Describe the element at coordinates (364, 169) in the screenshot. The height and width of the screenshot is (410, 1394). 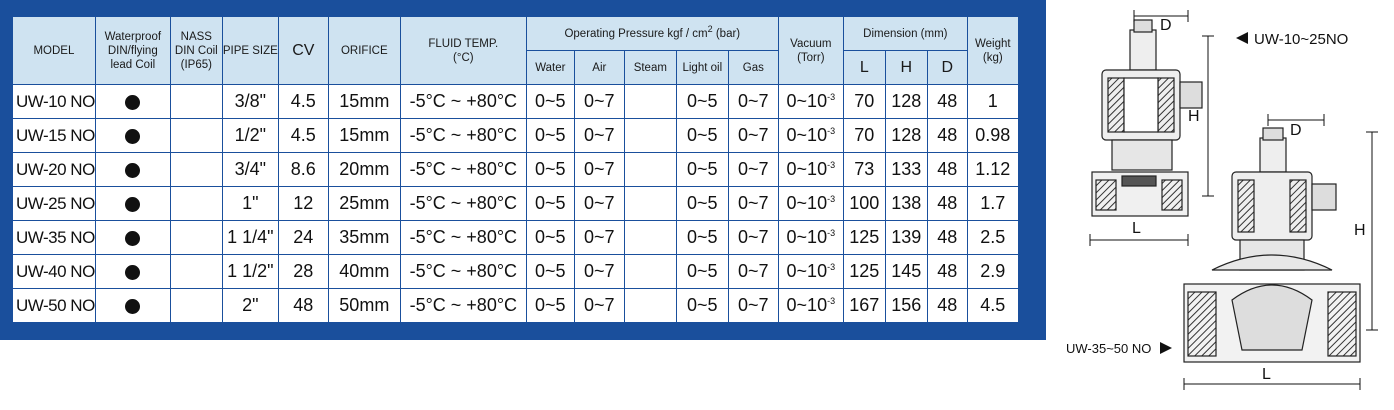
I see `cell-orifice: 20mm` at that location.